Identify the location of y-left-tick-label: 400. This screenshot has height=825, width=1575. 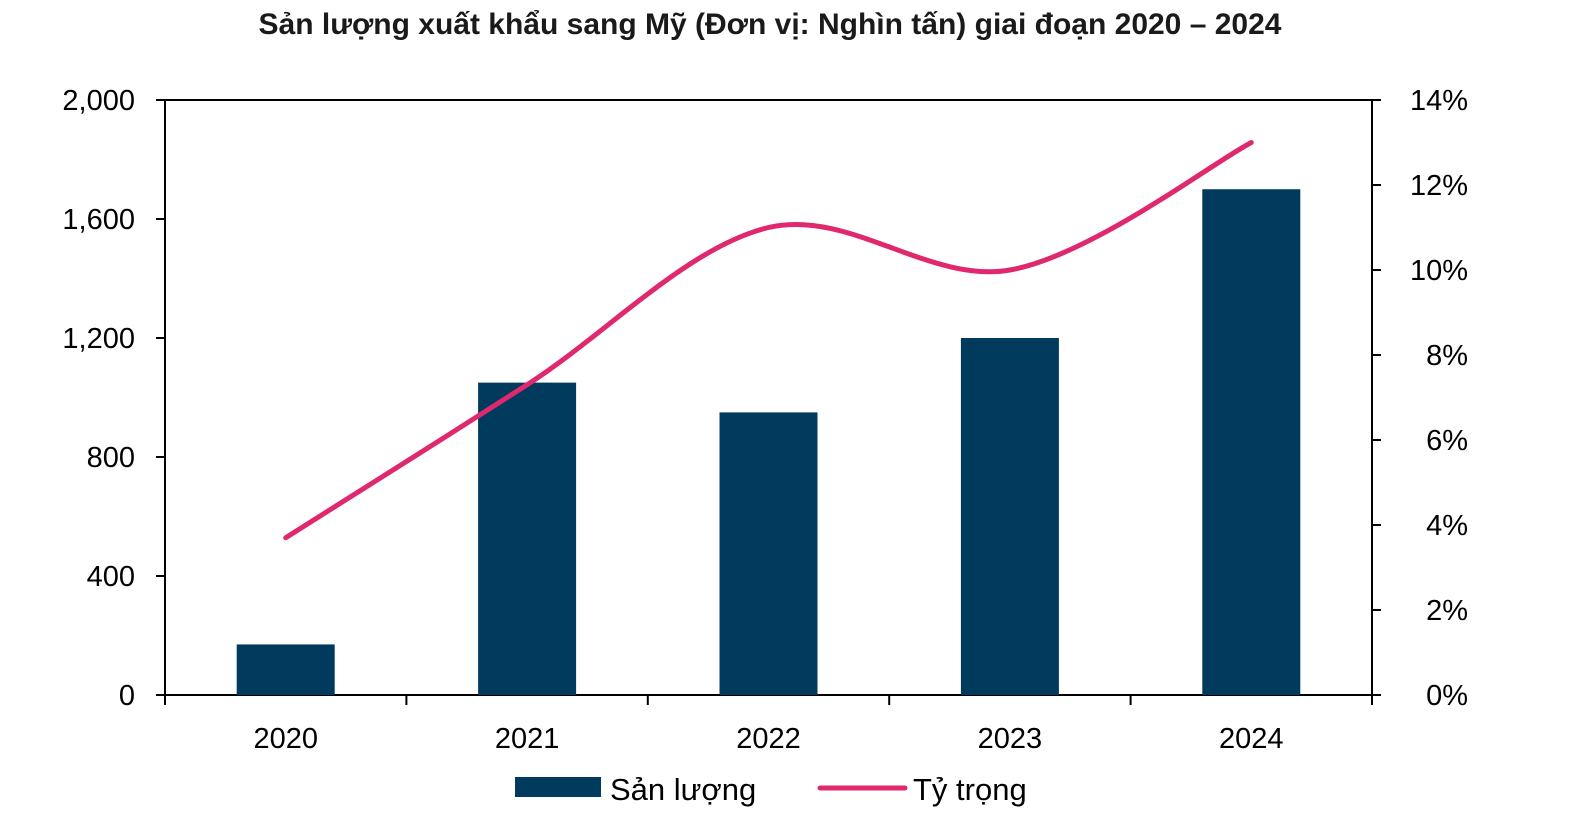
(111, 577).